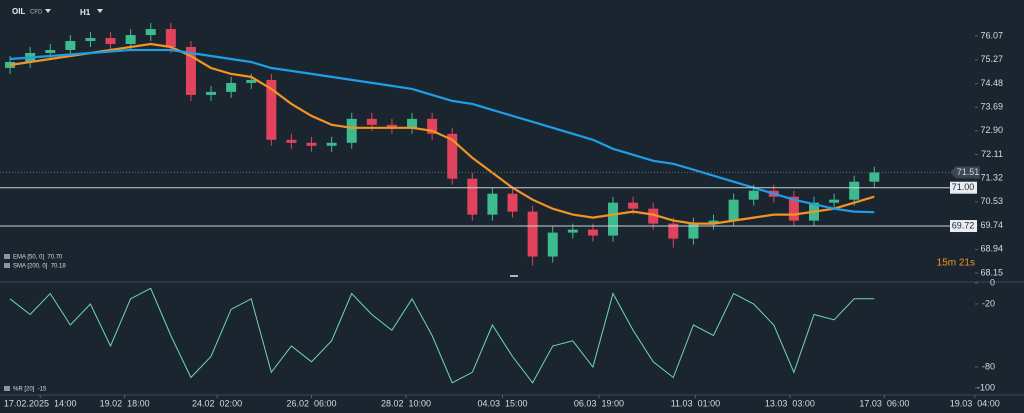 Image resolution: width=1024 pixels, height=413 pixels. Describe the element at coordinates (968, 172) in the screenshot. I see `last-price-label: 71.51` at that location.